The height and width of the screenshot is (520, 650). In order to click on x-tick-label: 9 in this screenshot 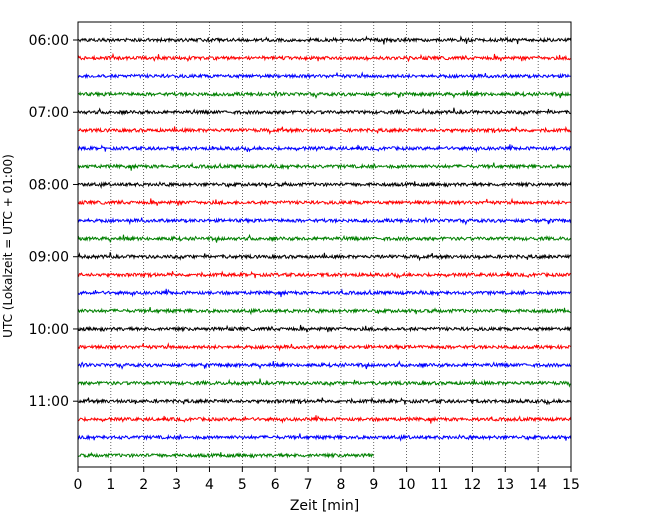, I will do `click(373, 485)`.